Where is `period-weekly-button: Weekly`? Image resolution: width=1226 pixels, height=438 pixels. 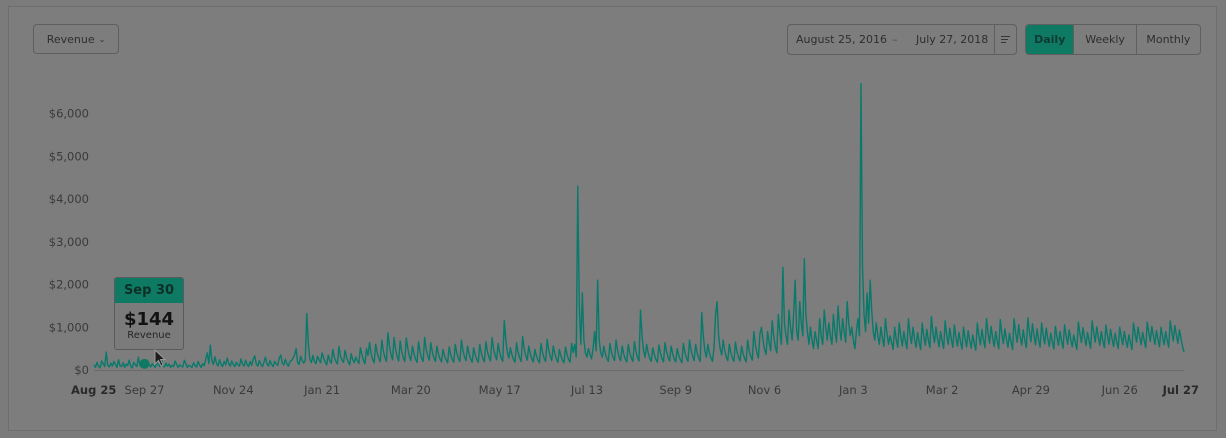 period-weekly-button: Weekly is located at coordinates (1104, 39).